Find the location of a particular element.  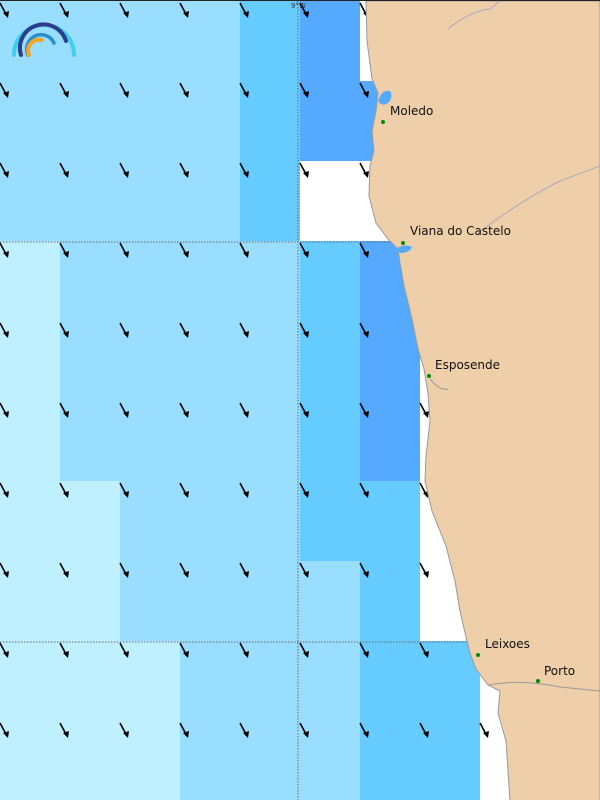

city-label-viana-do-castelo: Viana do Castelo is located at coordinates (460, 231).